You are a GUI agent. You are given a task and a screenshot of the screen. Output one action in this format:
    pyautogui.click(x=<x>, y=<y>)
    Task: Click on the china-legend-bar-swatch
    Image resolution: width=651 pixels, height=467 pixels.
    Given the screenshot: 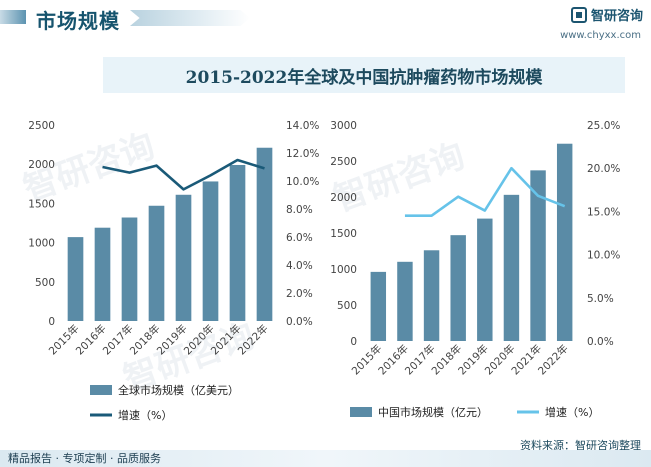 What is the action you would take?
    pyautogui.click(x=361, y=412)
    